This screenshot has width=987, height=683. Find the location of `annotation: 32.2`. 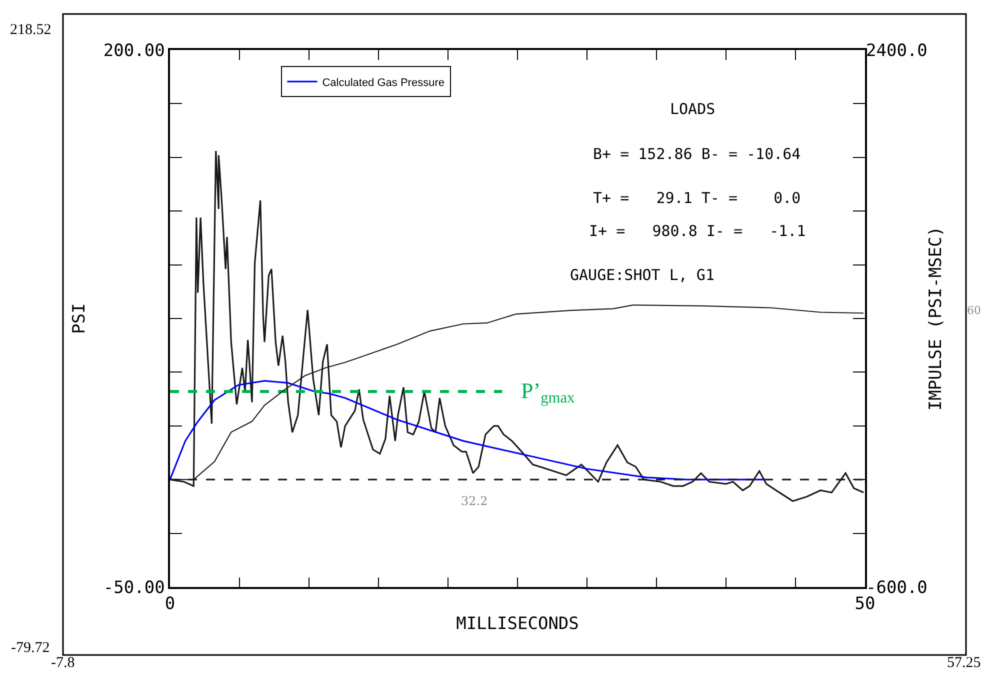

annotation: 32.2 is located at coordinates (474, 501).